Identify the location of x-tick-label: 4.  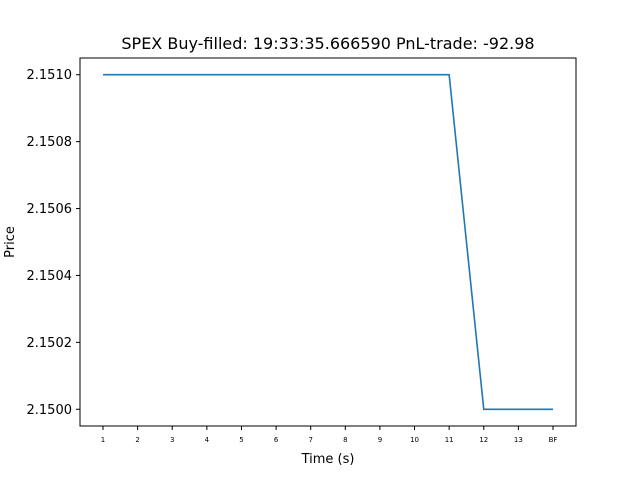
(207, 440).